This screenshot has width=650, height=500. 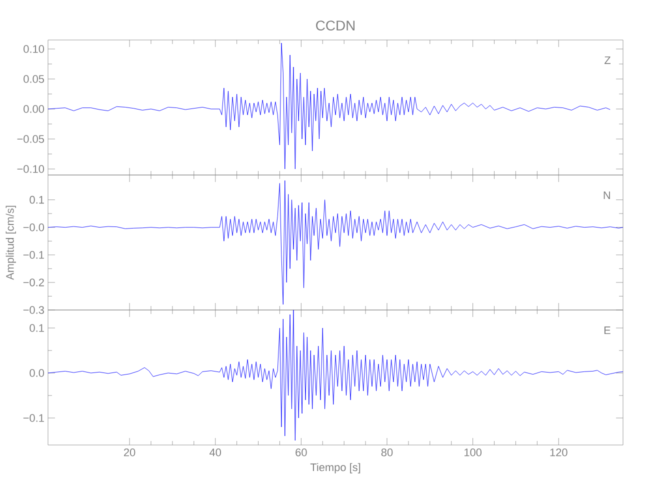 I want to click on x-tick-label: 40, so click(x=216, y=452).